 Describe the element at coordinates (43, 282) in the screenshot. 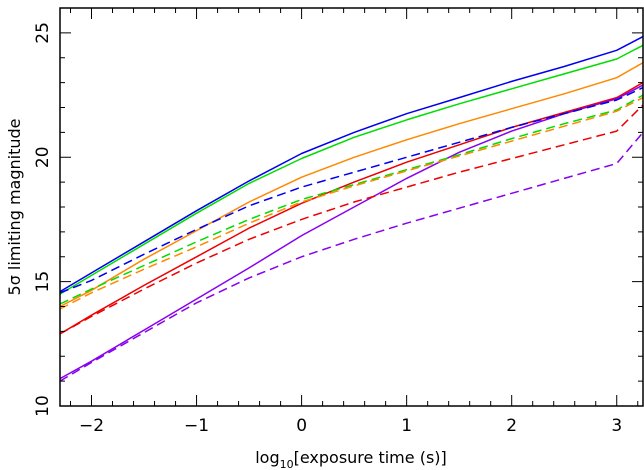

I see `y-tick-label: 15` at that location.